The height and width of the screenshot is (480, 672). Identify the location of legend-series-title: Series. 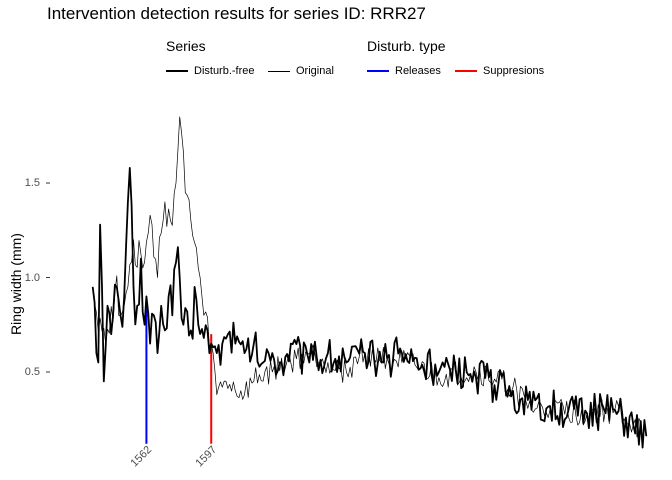
(186, 46).